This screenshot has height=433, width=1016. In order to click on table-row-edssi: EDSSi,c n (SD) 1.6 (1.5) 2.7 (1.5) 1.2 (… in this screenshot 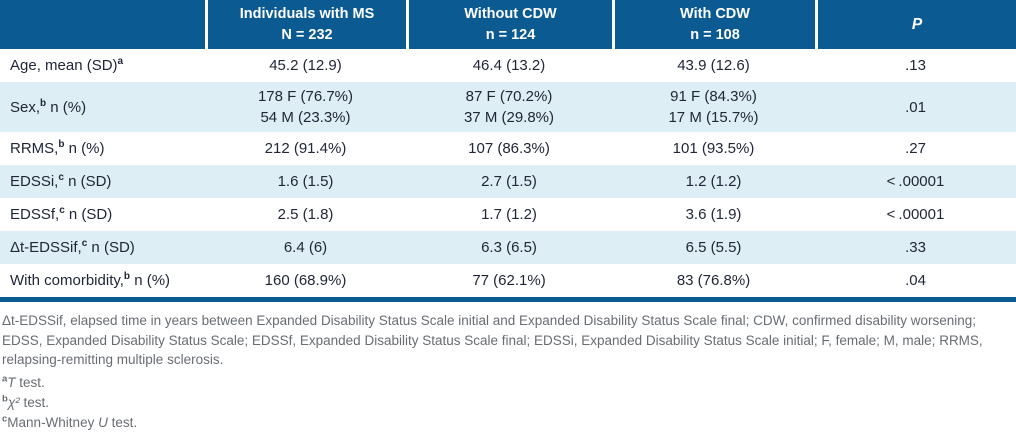, I will do `click(508, 181)`.